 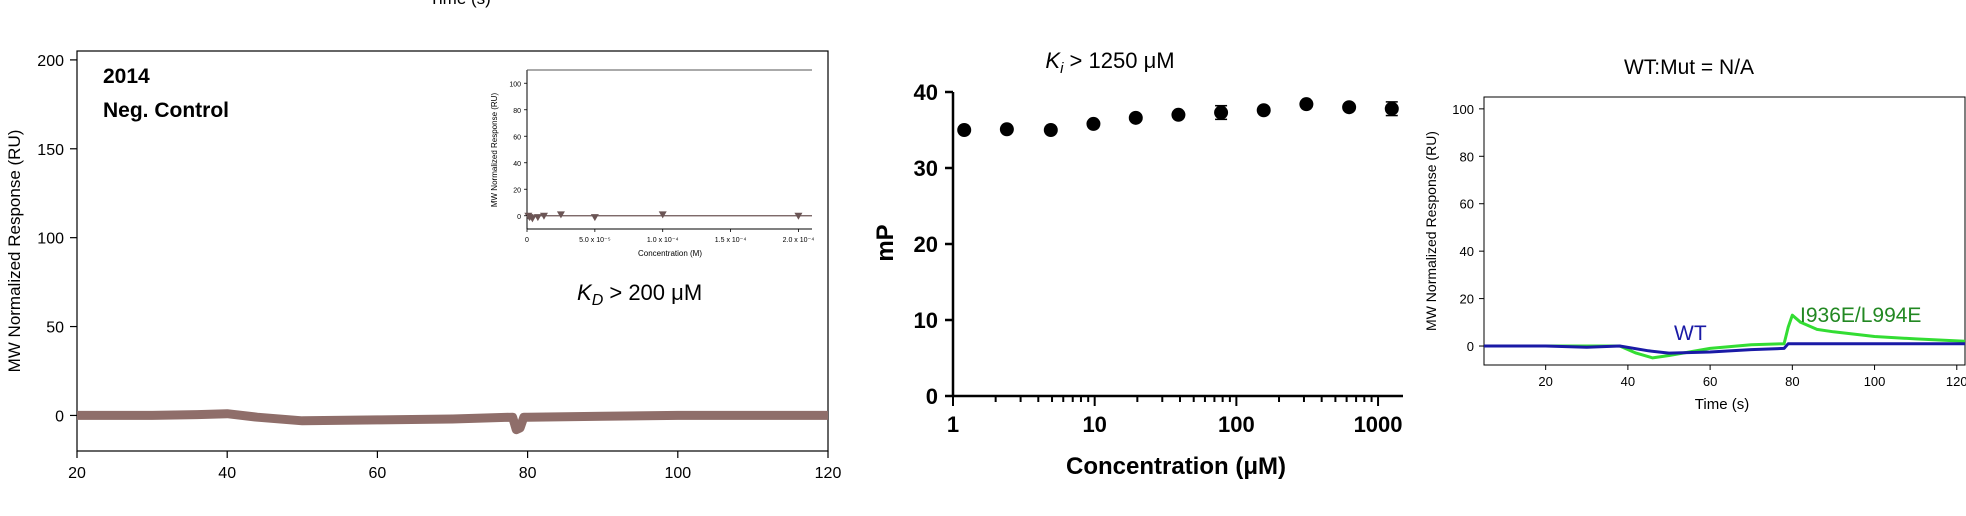 I want to click on p1-xtick-label: 100, so click(x=677, y=473).